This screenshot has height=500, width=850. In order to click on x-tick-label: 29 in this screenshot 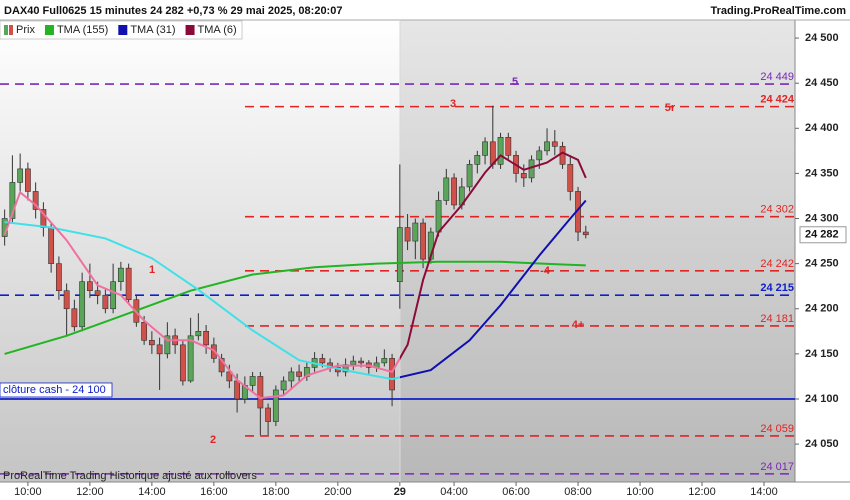, I will do `click(400, 492)`.